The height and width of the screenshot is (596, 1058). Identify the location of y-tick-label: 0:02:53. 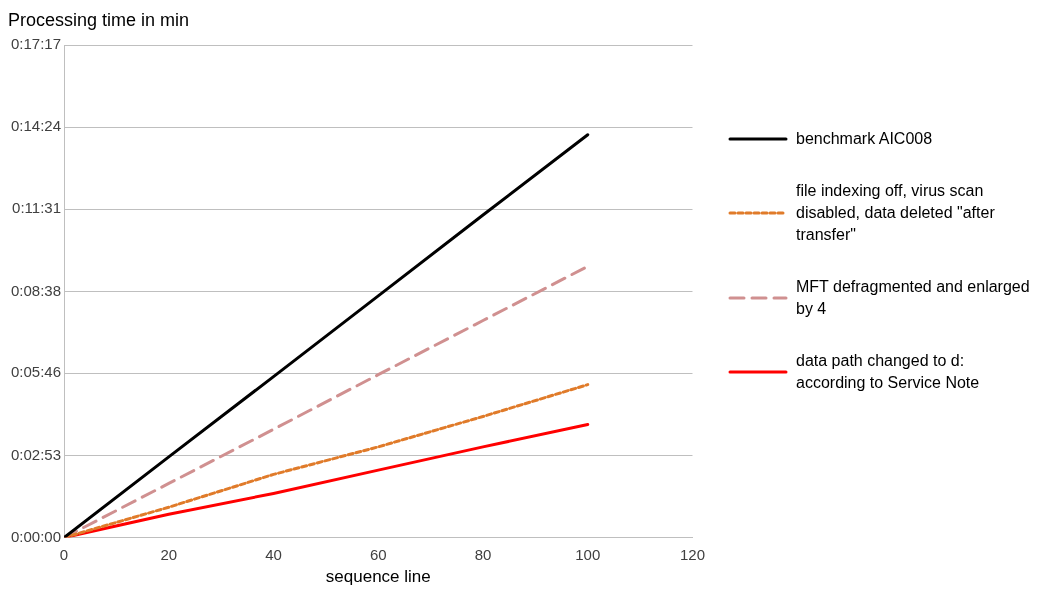
(36, 454).